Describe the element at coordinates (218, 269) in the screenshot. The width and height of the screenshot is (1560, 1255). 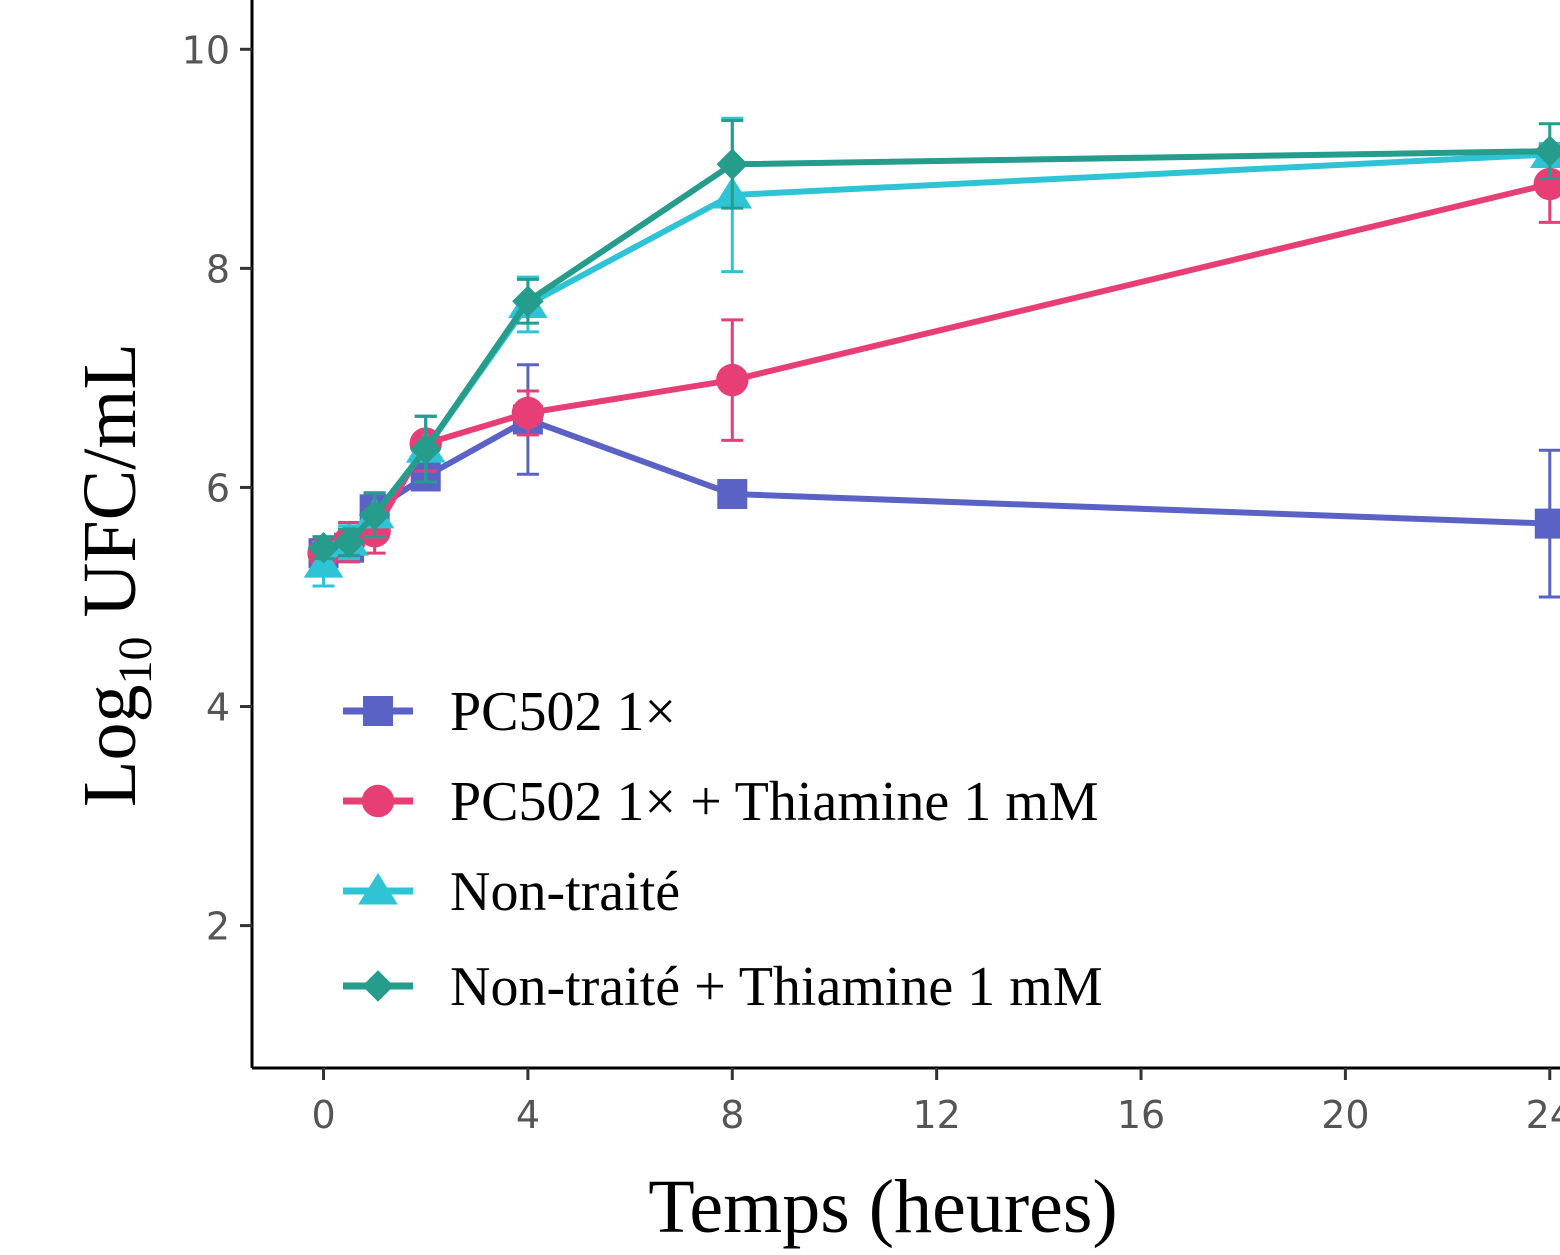
I see `y-tick-label: 8` at that location.